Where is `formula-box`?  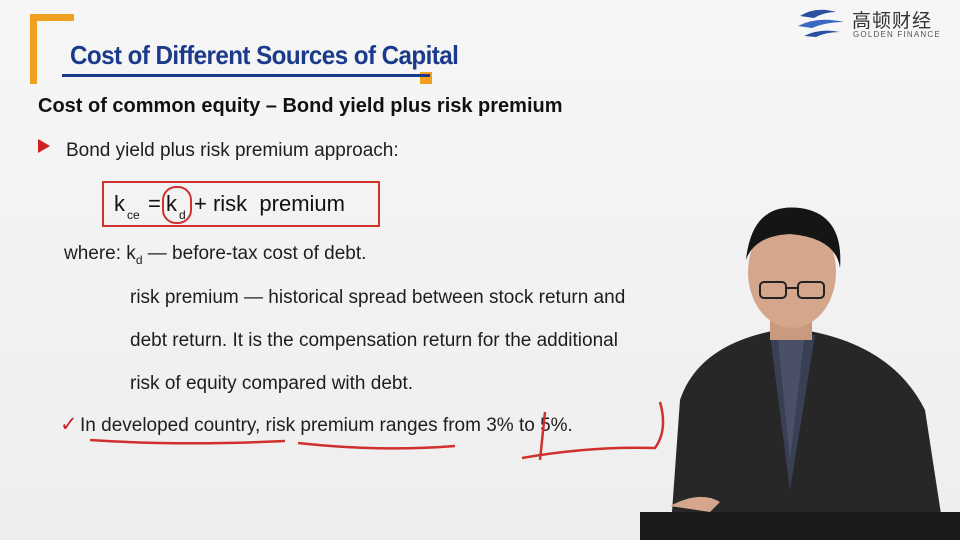 formula-box is located at coordinates (241, 204).